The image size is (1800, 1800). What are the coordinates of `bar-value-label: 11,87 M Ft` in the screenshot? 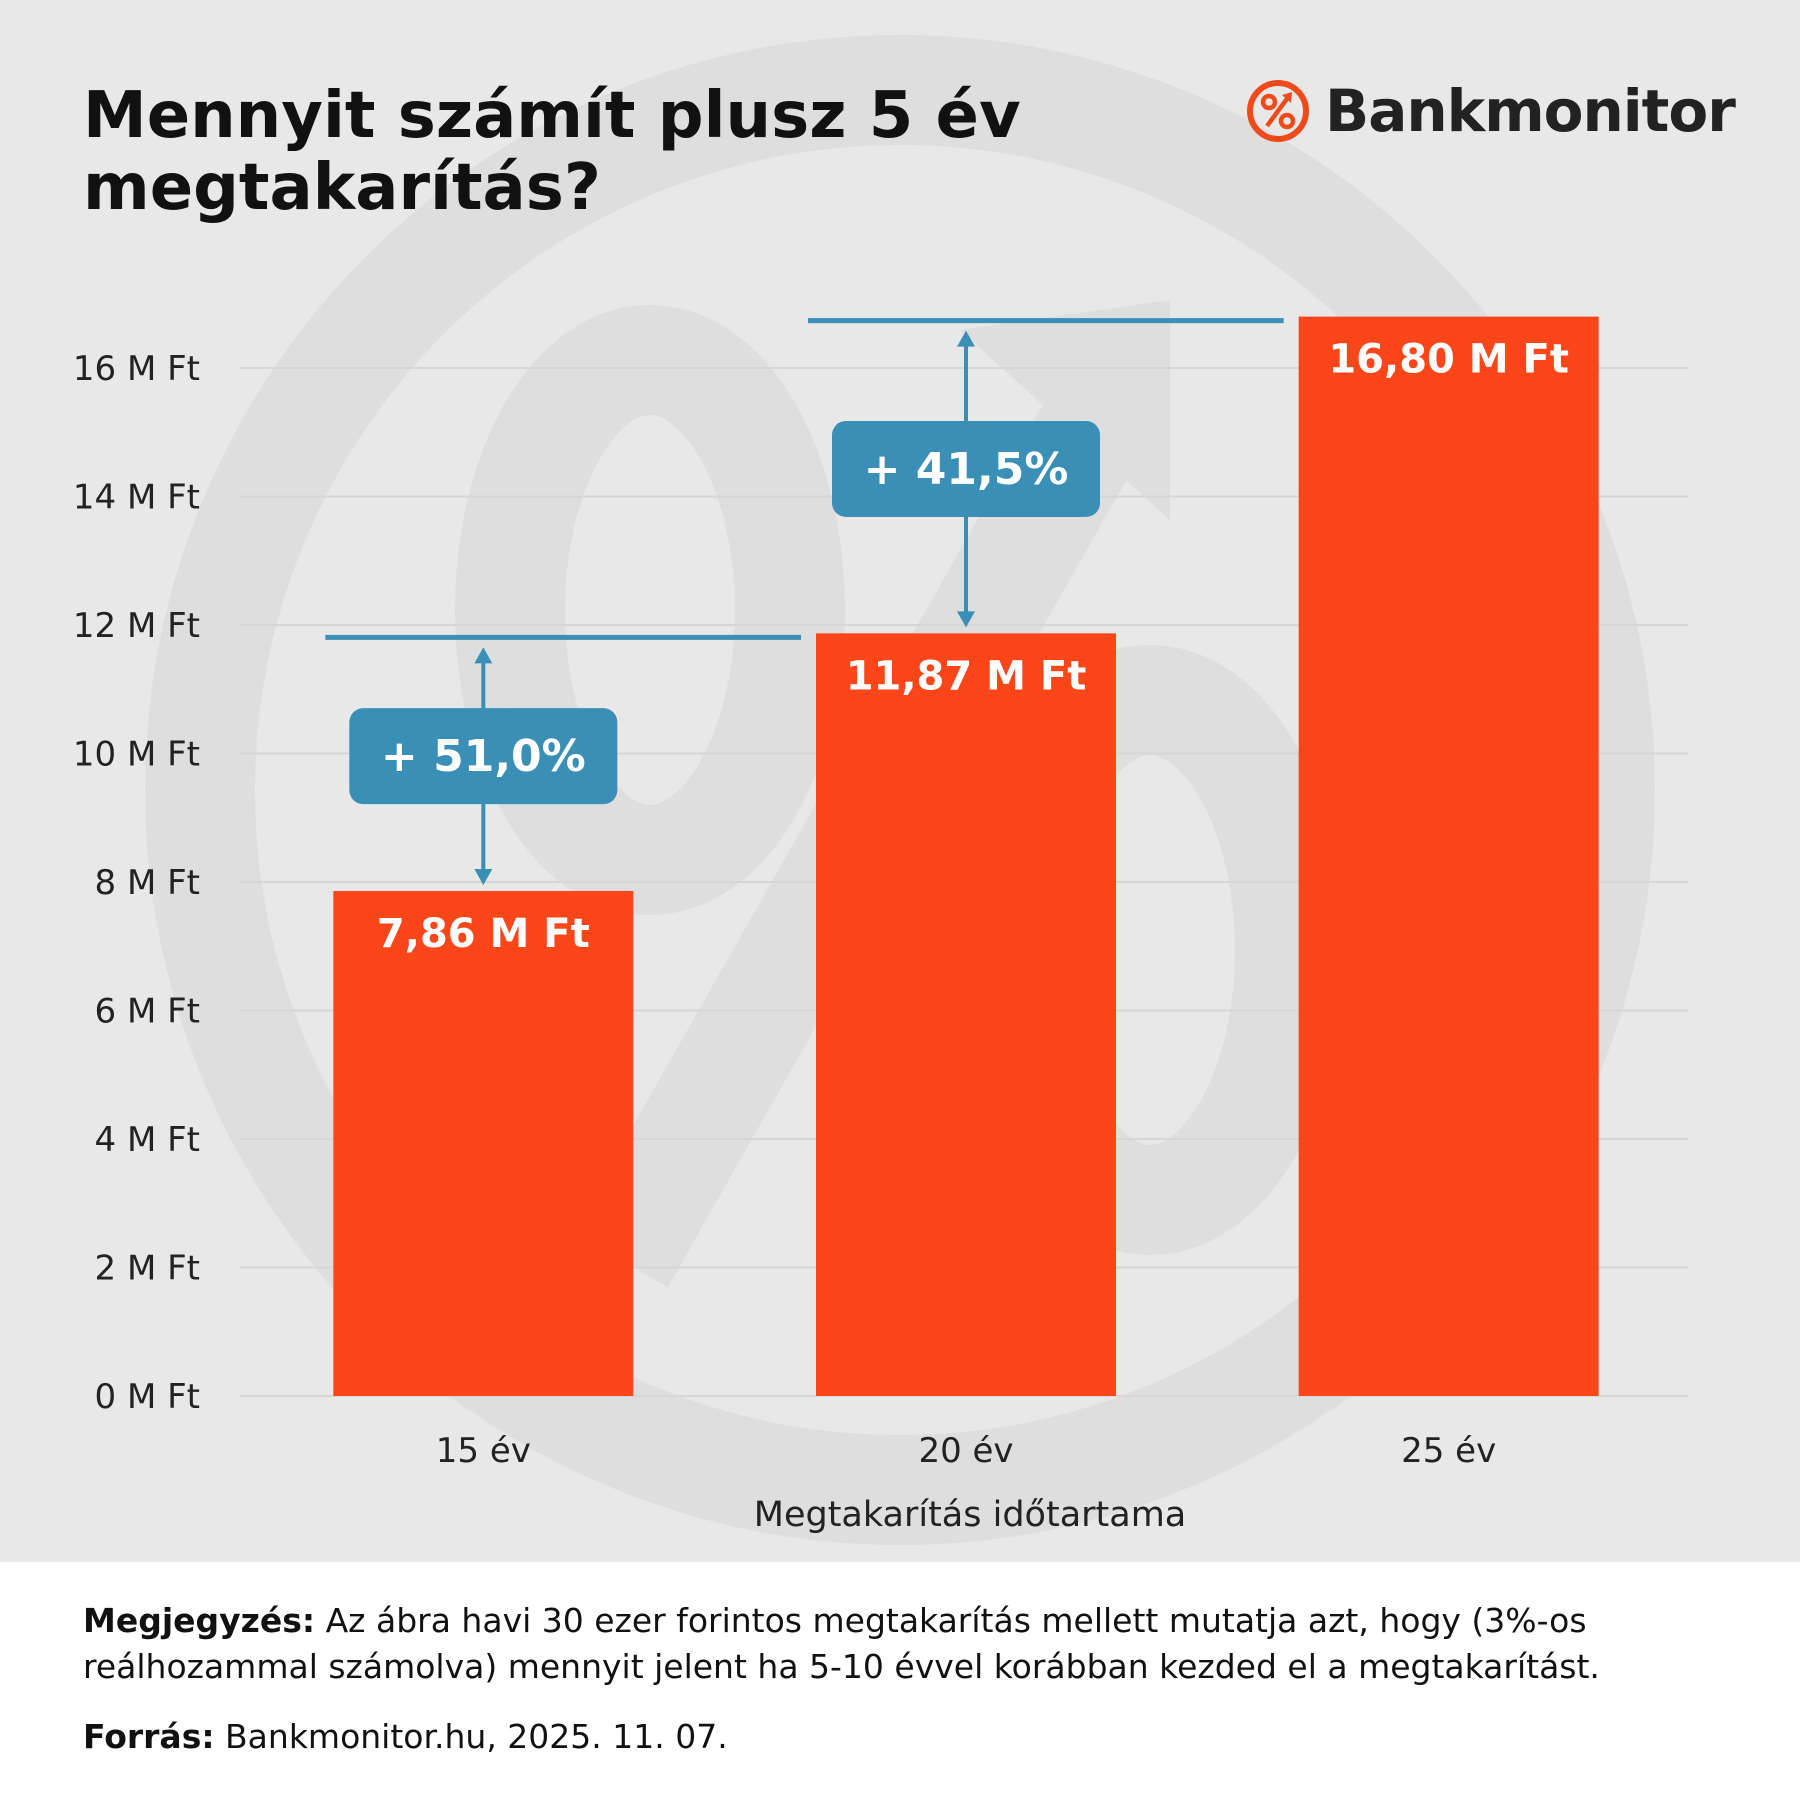 It's located at (966, 676).